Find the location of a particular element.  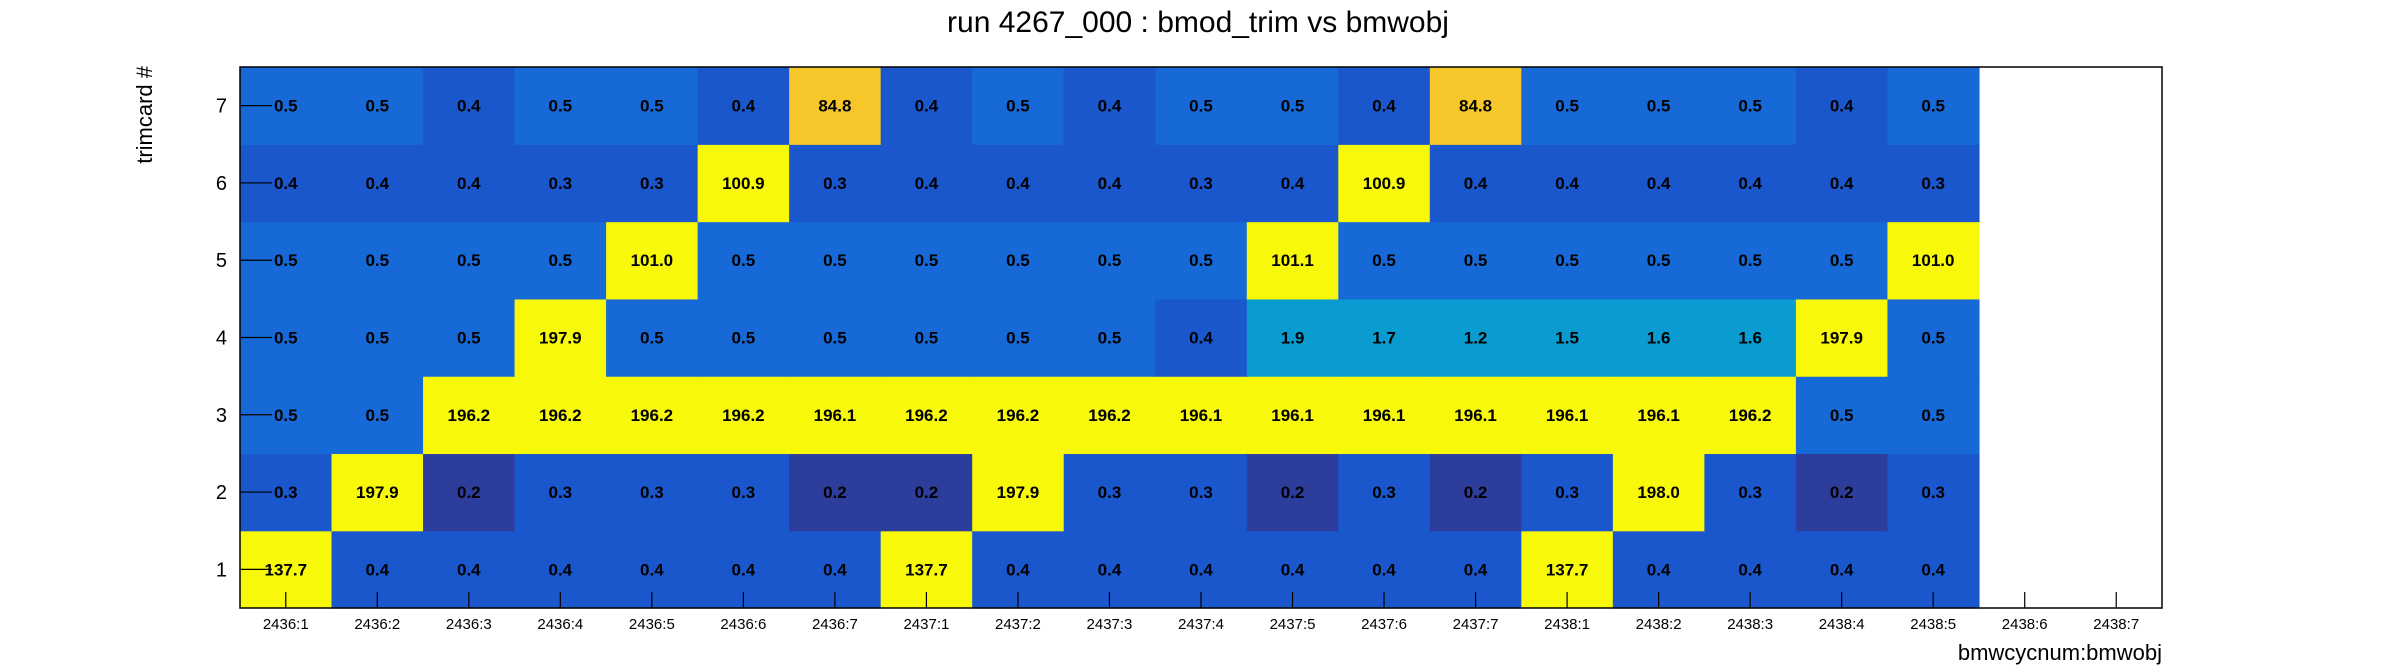

x-tick-label: 2437:5 is located at coordinates (1293, 624).